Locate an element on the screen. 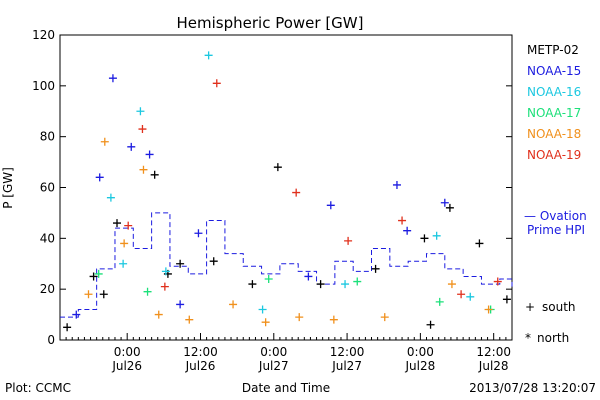 This screenshot has height=400, width=600. legend-entry: NOAA-19 is located at coordinates (554, 155).